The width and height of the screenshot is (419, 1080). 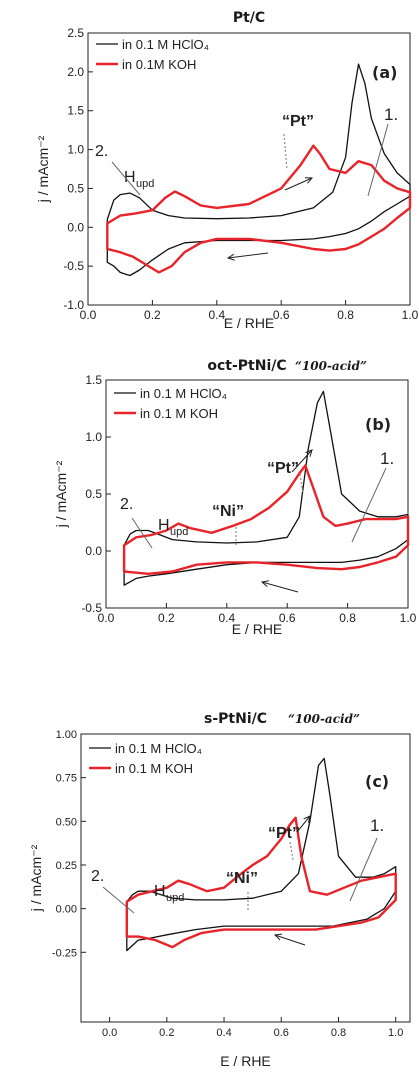 What do you see at coordinates (378, 424) in the screenshot?
I see `panel-label: (b)` at bounding box center [378, 424].